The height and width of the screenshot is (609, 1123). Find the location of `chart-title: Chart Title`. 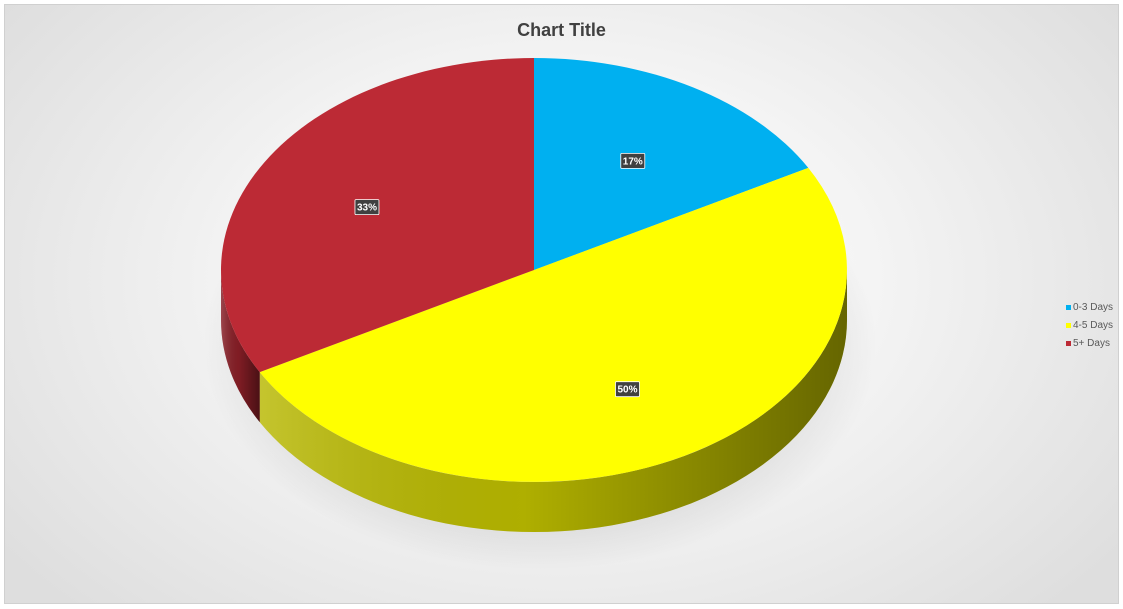

chart-title: Chart Title is located at coordinates (561, 30).